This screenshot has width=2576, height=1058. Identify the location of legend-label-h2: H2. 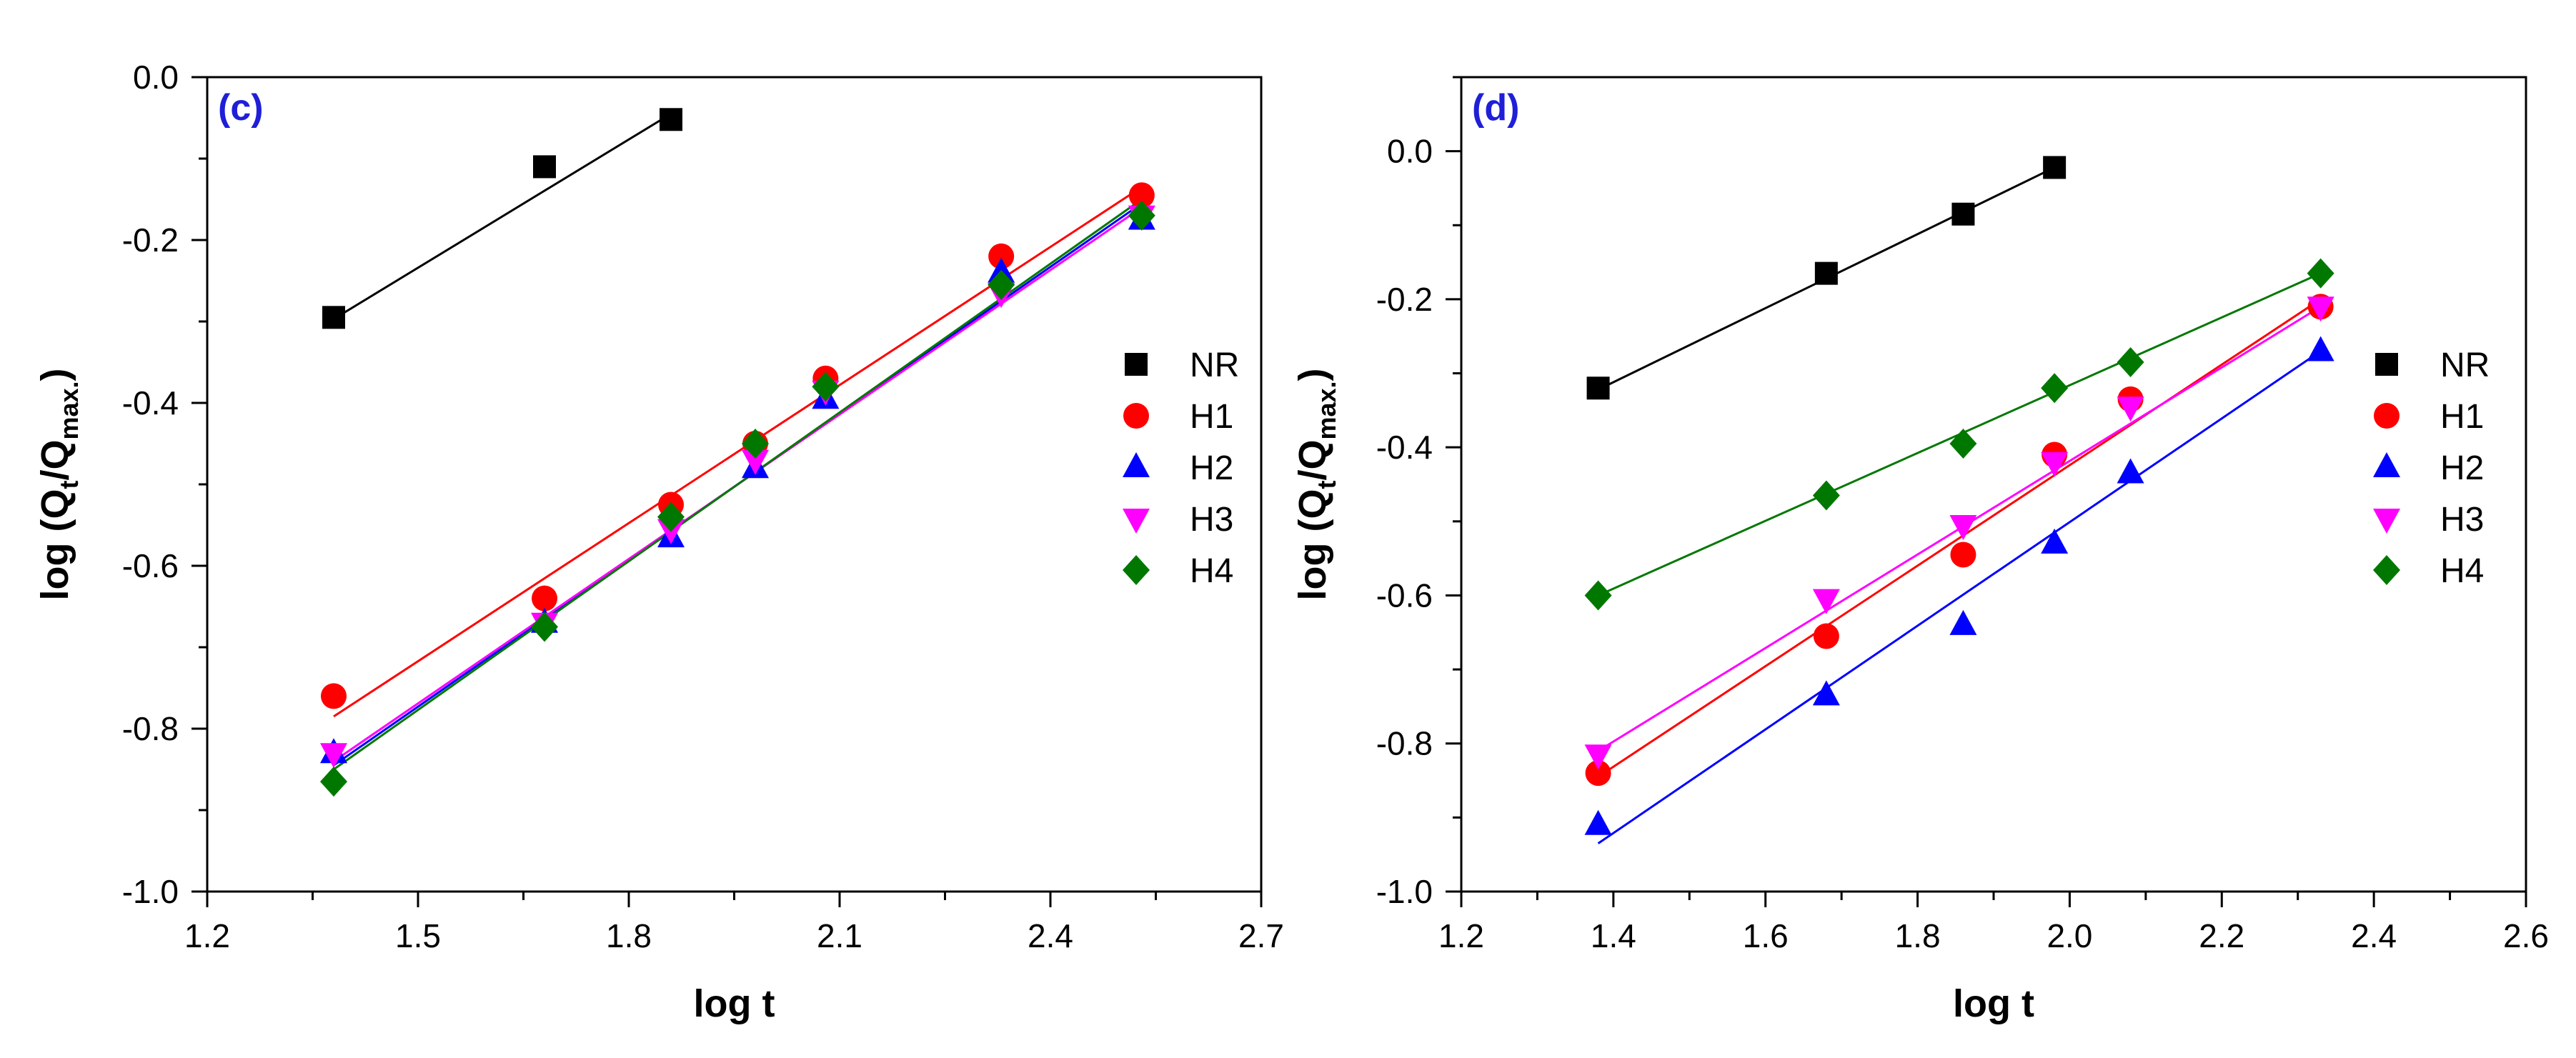
(2462, 468).